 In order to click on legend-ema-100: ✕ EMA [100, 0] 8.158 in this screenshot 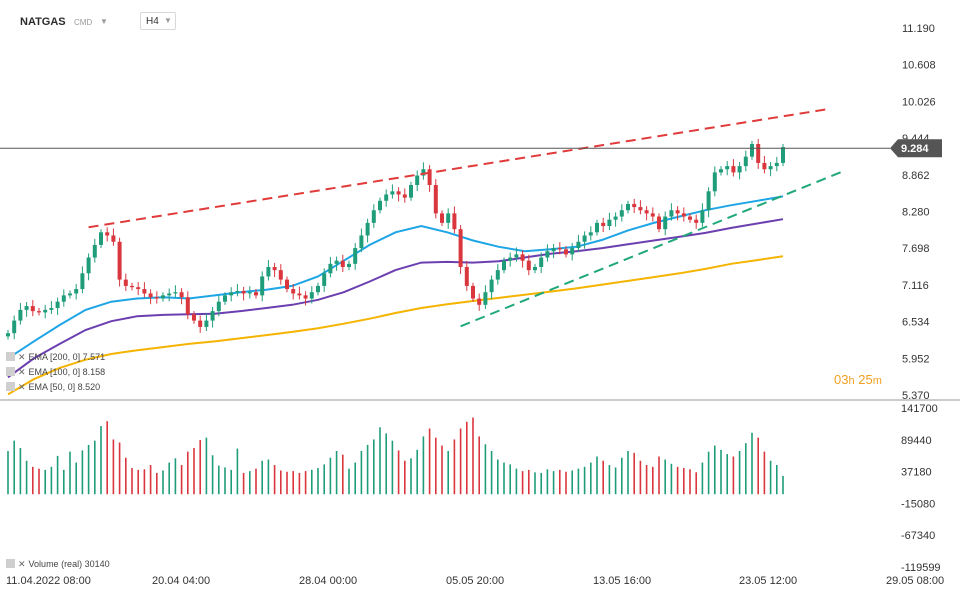, I will do `click(55, 372)`.